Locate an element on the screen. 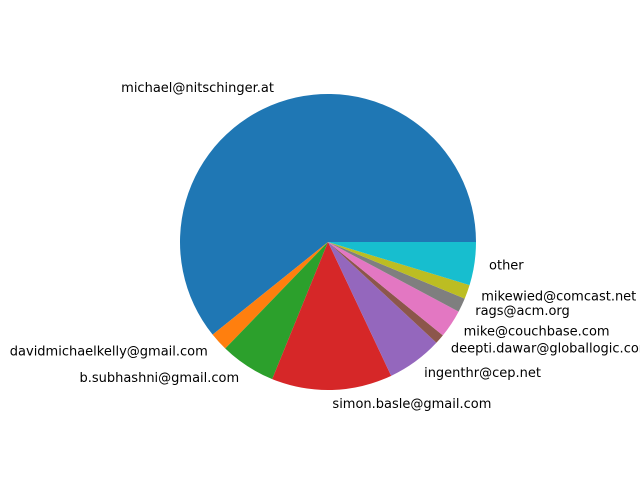 The width and height of the screenshot is (640, 480). pie-slice-mikewied-comcast-net is located at coordinates (399, 270).